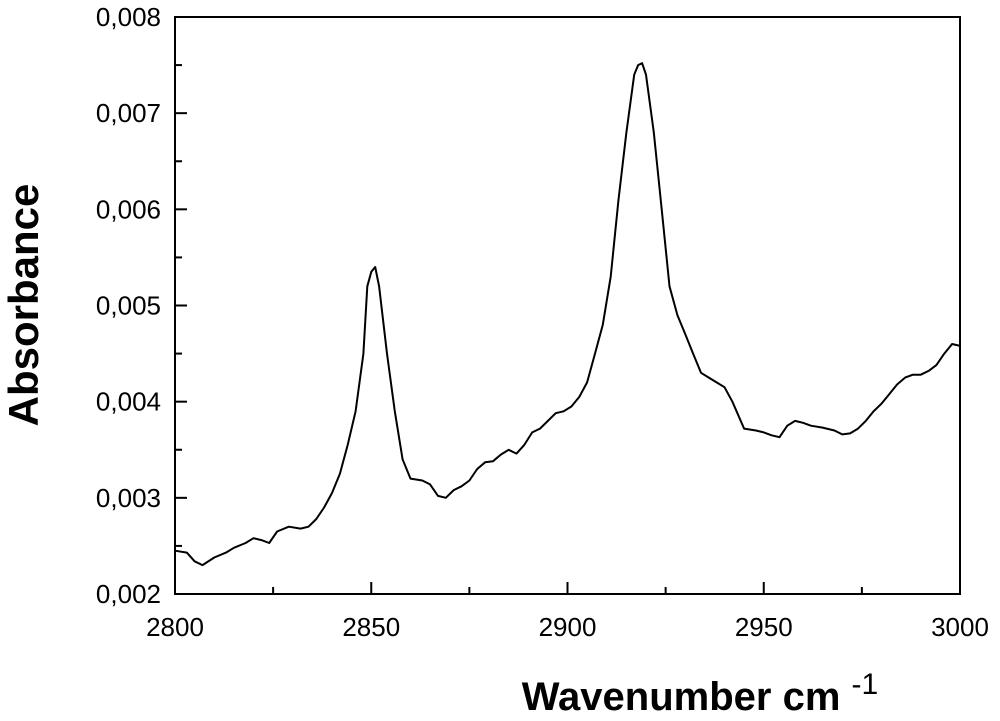 Image resolution: width=1000 pixels, height=721 pixels. I want to click on y-axis-tick-labels: 0,002 0,003 0,004 0,005 0,006 0,007 0,008, so click(128, 305).